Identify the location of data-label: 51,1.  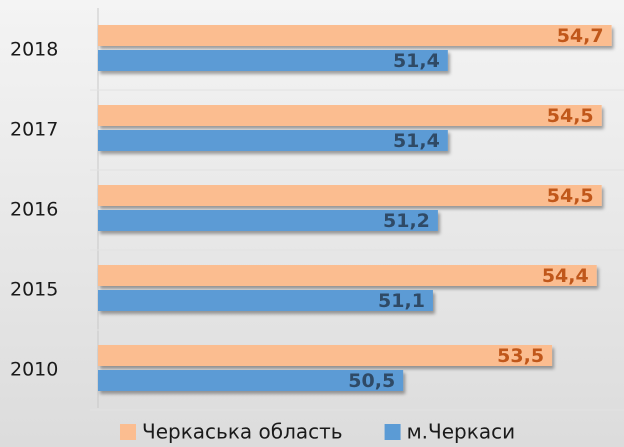
(401, 301).